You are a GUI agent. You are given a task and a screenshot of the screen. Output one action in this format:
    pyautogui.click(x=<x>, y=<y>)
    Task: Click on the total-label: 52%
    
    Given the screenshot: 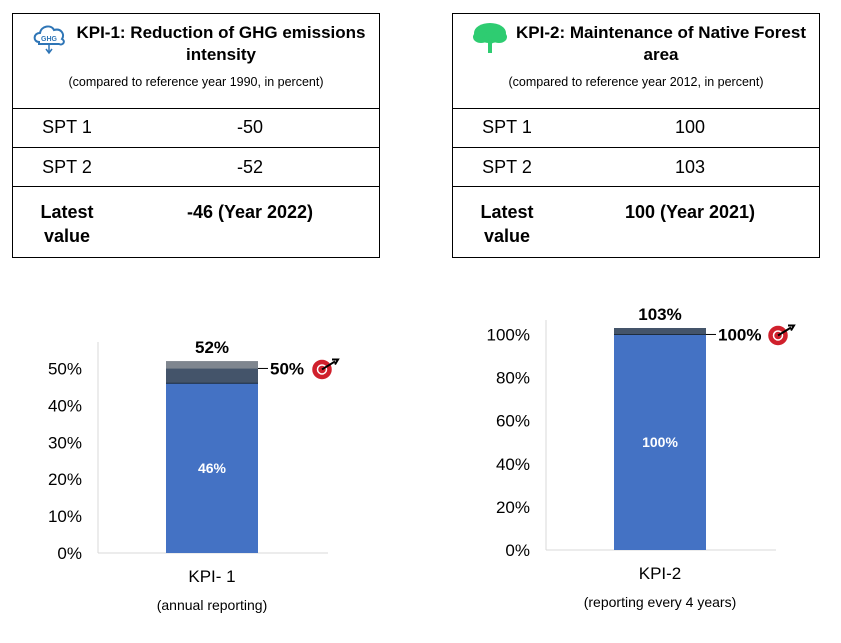 What is the action you would take?
    pyautogui.click(x=212, y=347)
    